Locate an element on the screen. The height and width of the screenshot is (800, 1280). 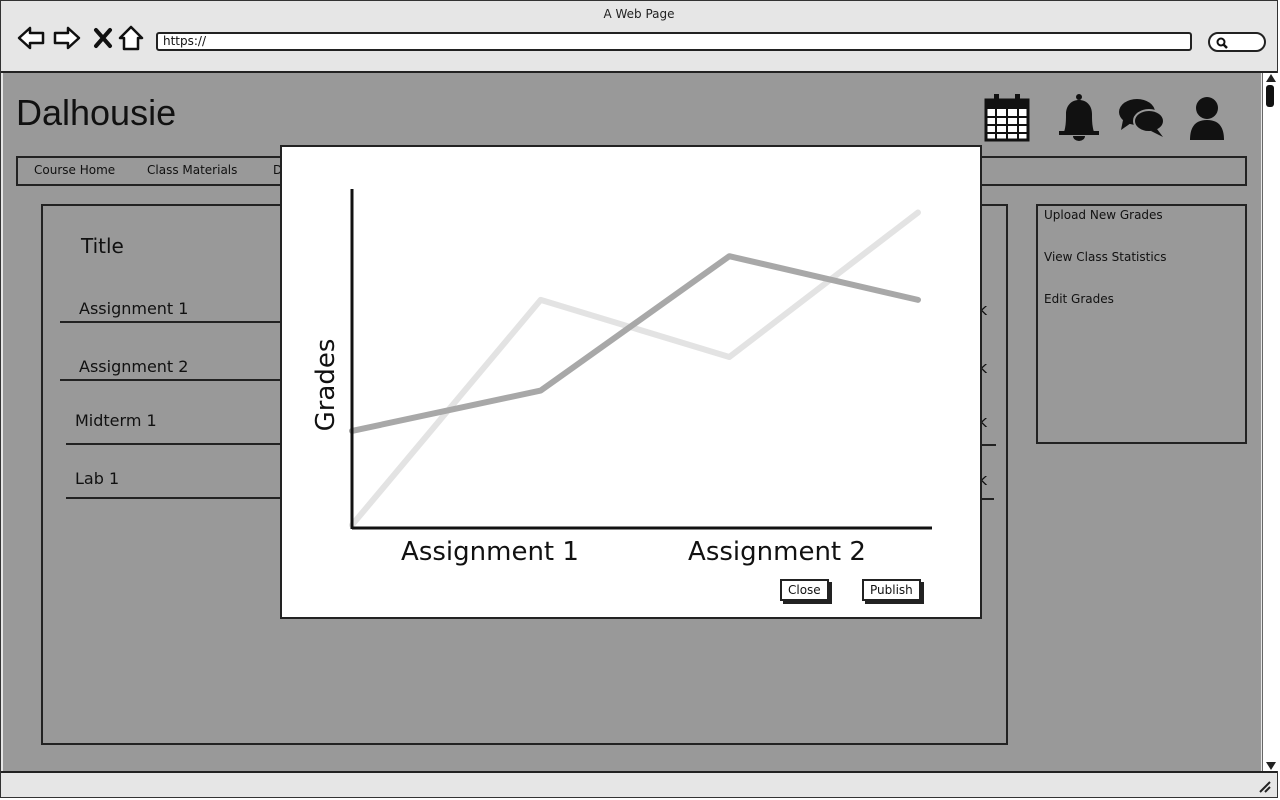
home-icon is located at coordinates (131, 38).